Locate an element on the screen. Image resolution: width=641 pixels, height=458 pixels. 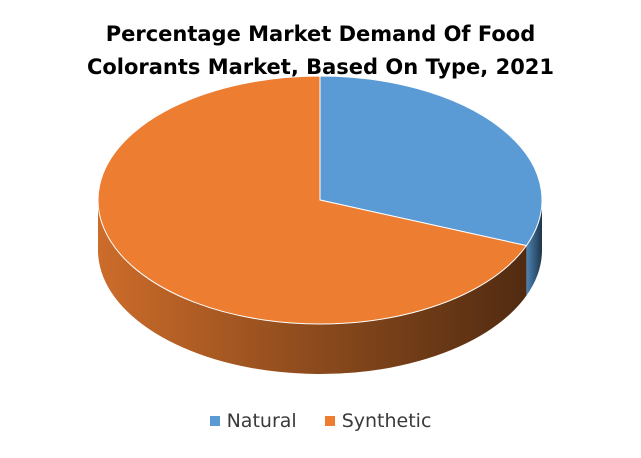
legend-item-synthetic: Synthetic is located at coordinates (378, 421).